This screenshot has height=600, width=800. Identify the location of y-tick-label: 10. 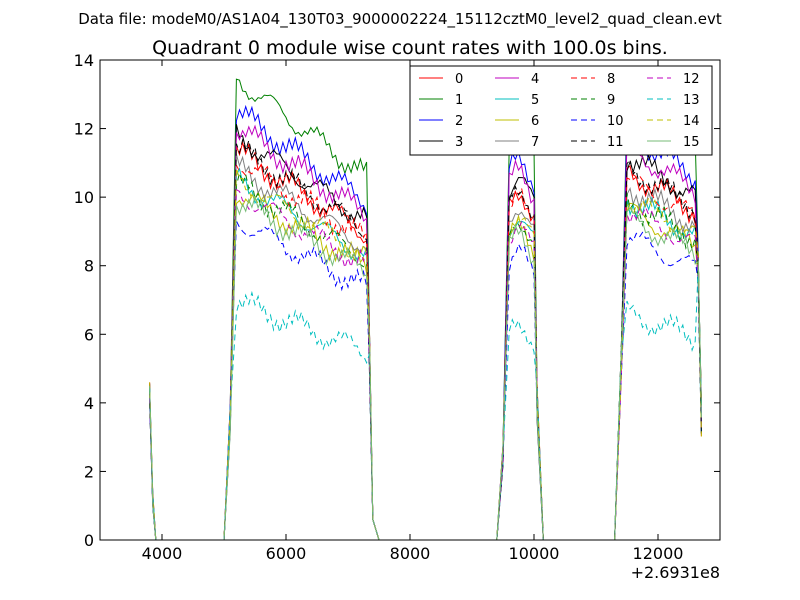
(84, 197).